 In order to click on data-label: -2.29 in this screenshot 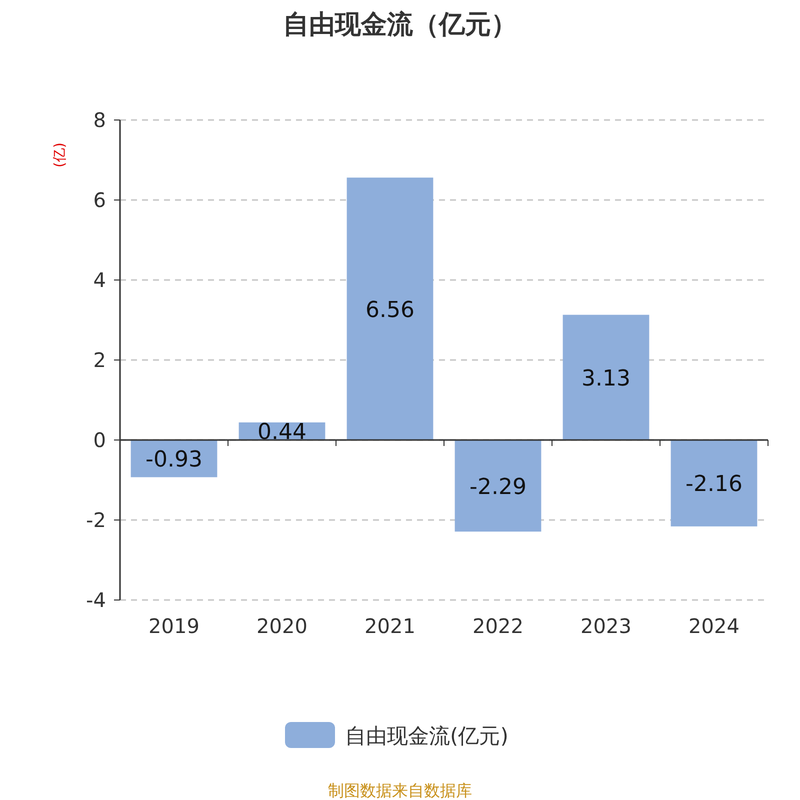, I will do `click(498, 487)`.